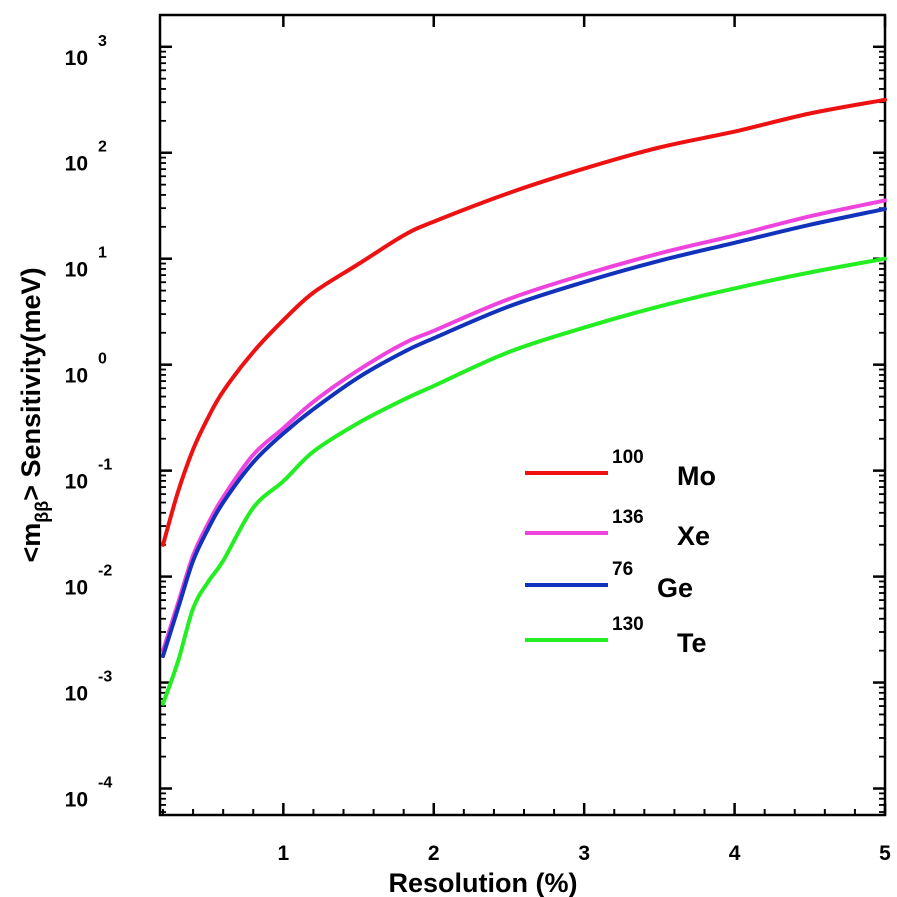  Describe the element at coordinates (89, 687) in the screenshot. I see `y-tick-label: 10 -3` at that location.